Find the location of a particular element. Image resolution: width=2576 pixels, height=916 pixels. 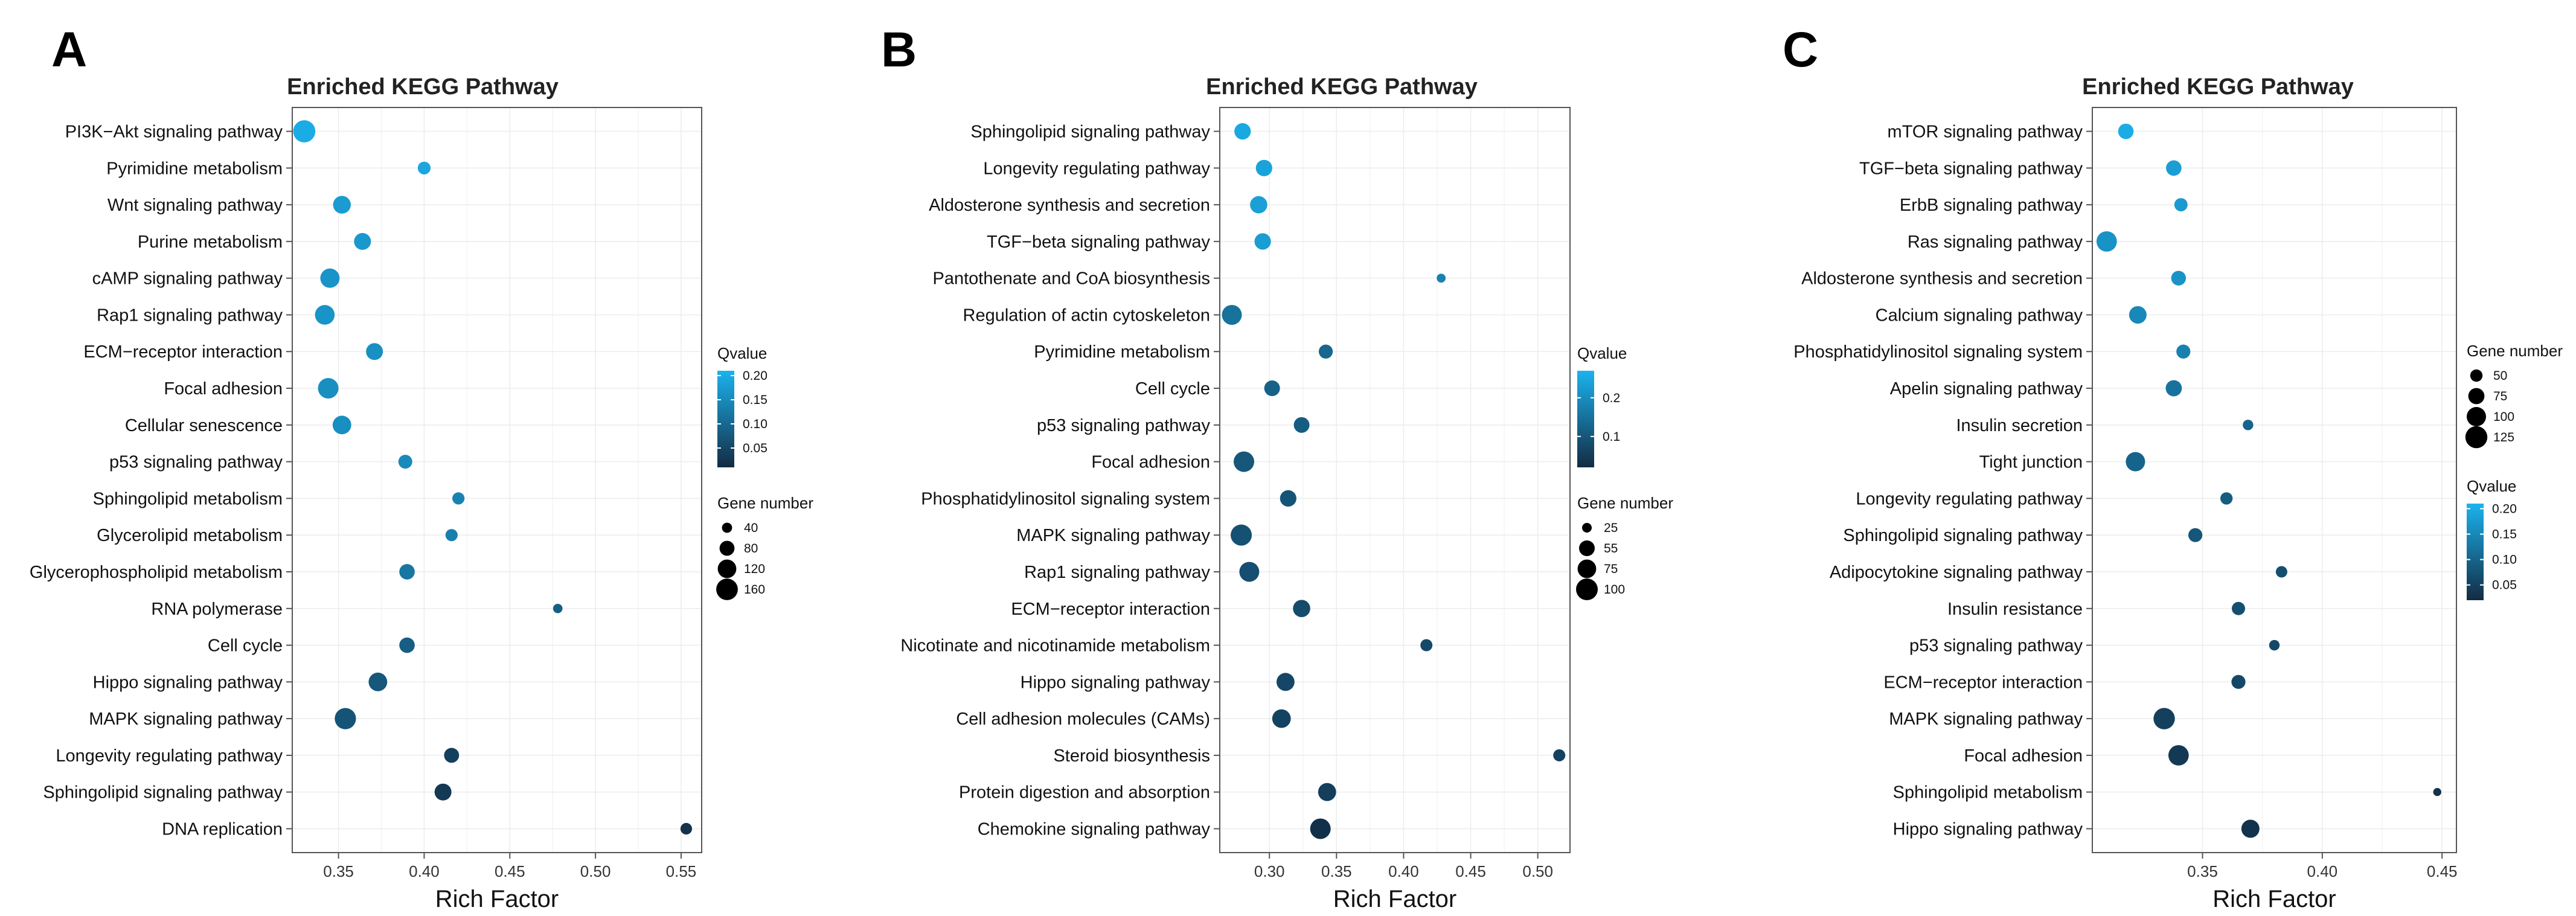

x-axis-title: Rich Factor is located at coordinates (1395, 899).